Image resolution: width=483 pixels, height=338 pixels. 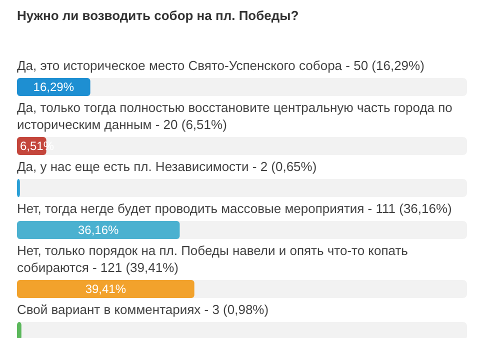 What do you see at coordinates (234, 116) in the screenshot?
I see `y-tick-label: Да, только тогда полностью восстановите центральную часть города по историческим данным - 20 (6,51%)` at bounding box center [234, 116].